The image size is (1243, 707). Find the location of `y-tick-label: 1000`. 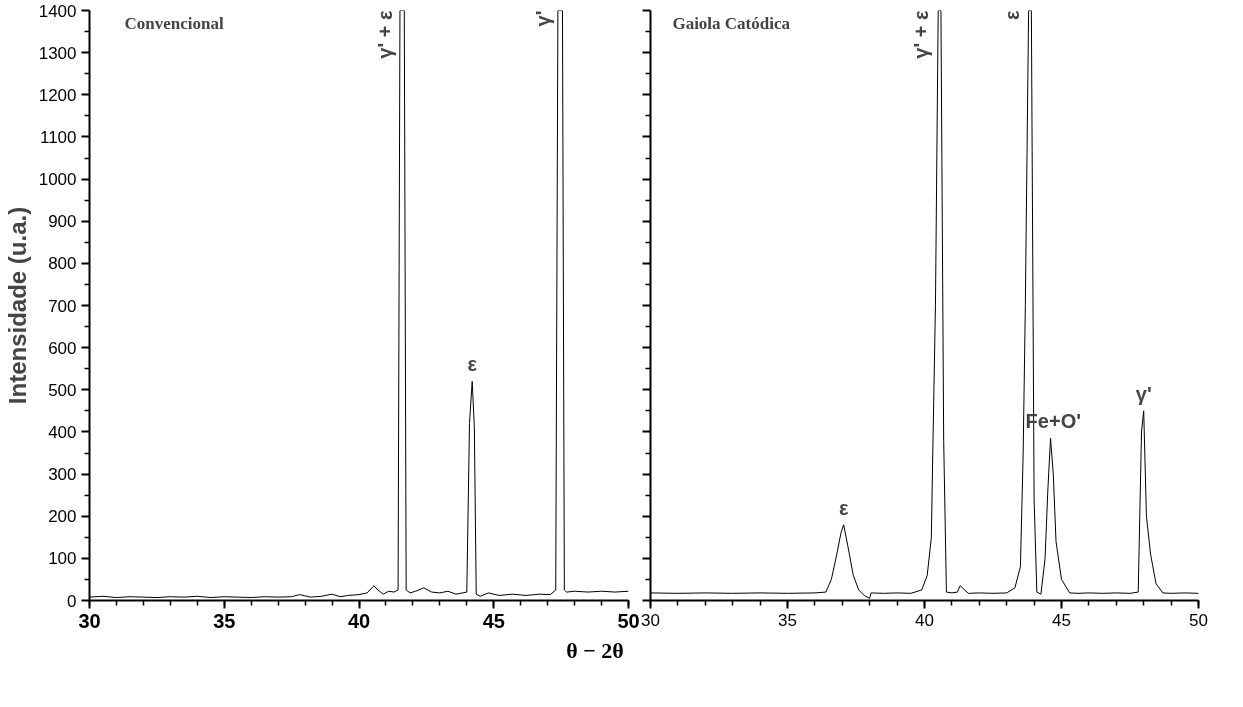

y-tick-label: 1000 is located at coordinates (57, 180).